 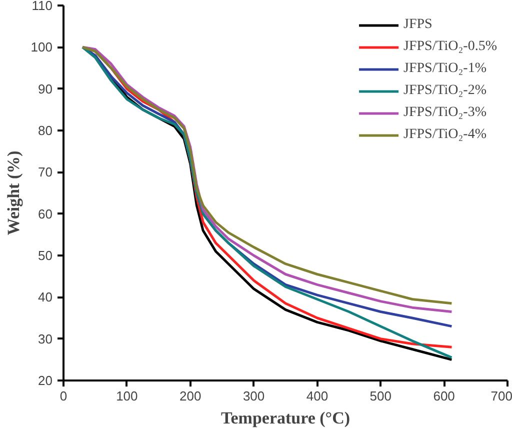 I want to click on y-tick-label: 20, so click(x=45, y=380).